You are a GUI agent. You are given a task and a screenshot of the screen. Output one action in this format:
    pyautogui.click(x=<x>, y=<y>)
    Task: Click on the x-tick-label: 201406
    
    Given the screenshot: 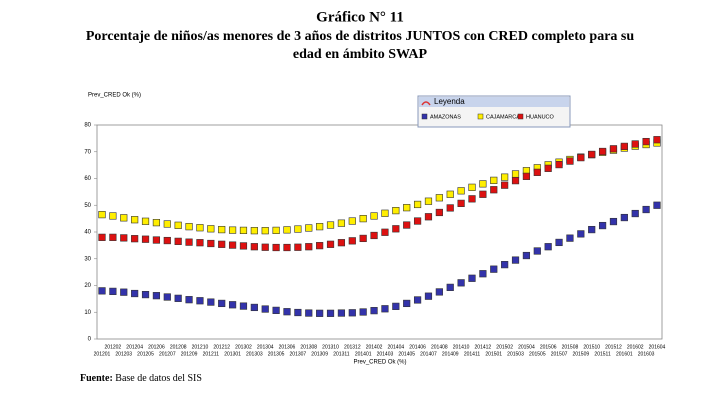 What is the action you would take?
    pyautogui.click(x=417, y=347)
    